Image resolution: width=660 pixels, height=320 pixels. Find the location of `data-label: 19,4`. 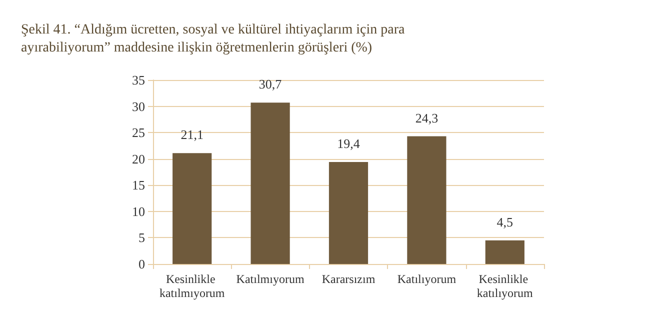

data-label: 19,4 is located at coordinates (348, 144).